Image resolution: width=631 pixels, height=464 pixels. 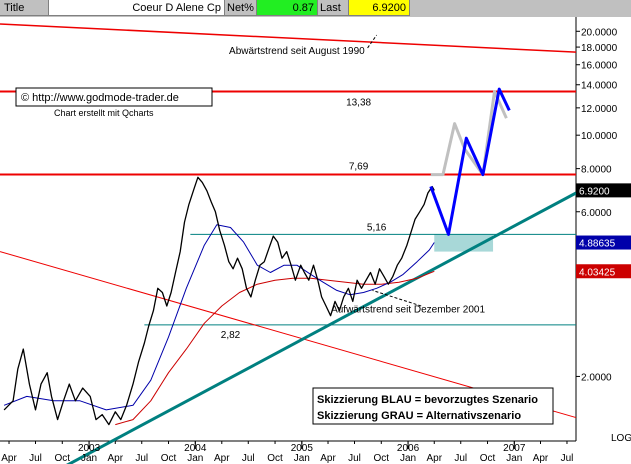 I want to click on legend-grey-text: Skizzierung GRAU = Alternativszenario, so click(x=419, y=416).